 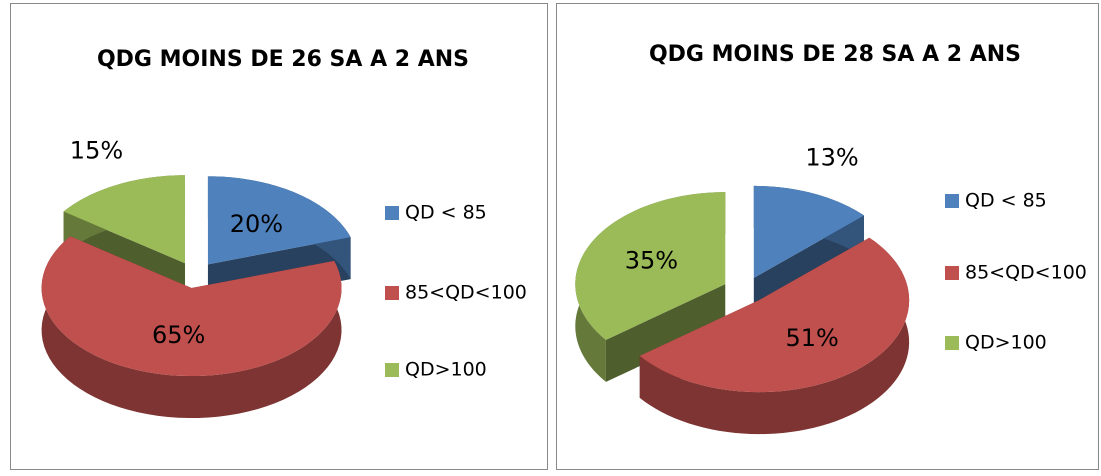 I want to click on data-label: 65%, so click(x=178, y=335).